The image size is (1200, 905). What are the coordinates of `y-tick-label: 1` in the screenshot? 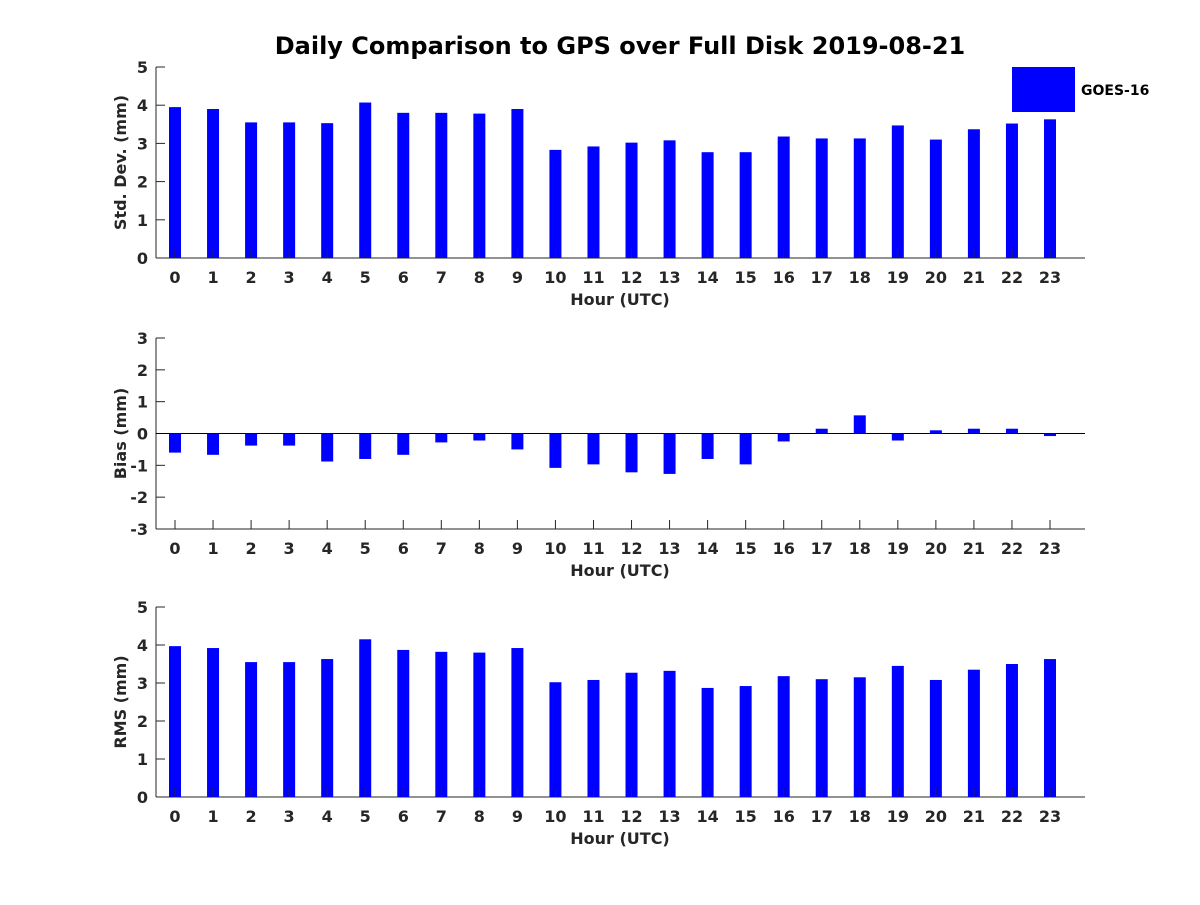 It's located at (142, 759).